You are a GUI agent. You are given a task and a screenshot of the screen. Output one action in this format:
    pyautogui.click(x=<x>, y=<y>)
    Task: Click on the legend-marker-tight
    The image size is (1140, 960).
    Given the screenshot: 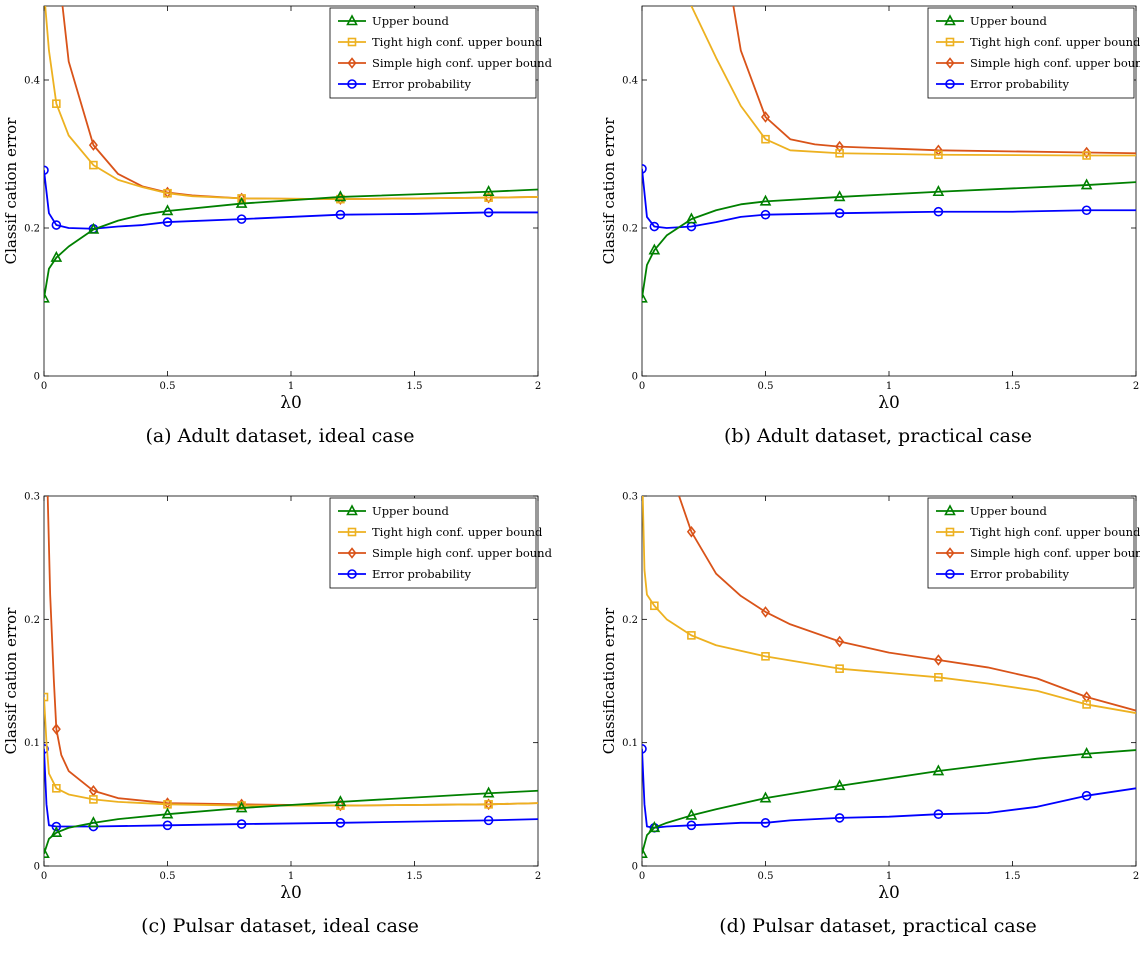 What is the action you would take?
    pyautogui.click(x=950, y=532)
    